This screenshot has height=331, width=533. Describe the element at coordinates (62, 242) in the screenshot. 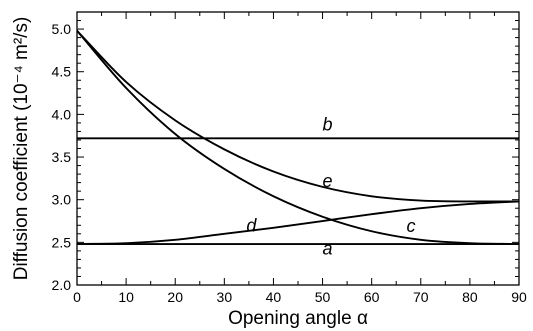

I see `y-tick-label: 2.5` at that location.